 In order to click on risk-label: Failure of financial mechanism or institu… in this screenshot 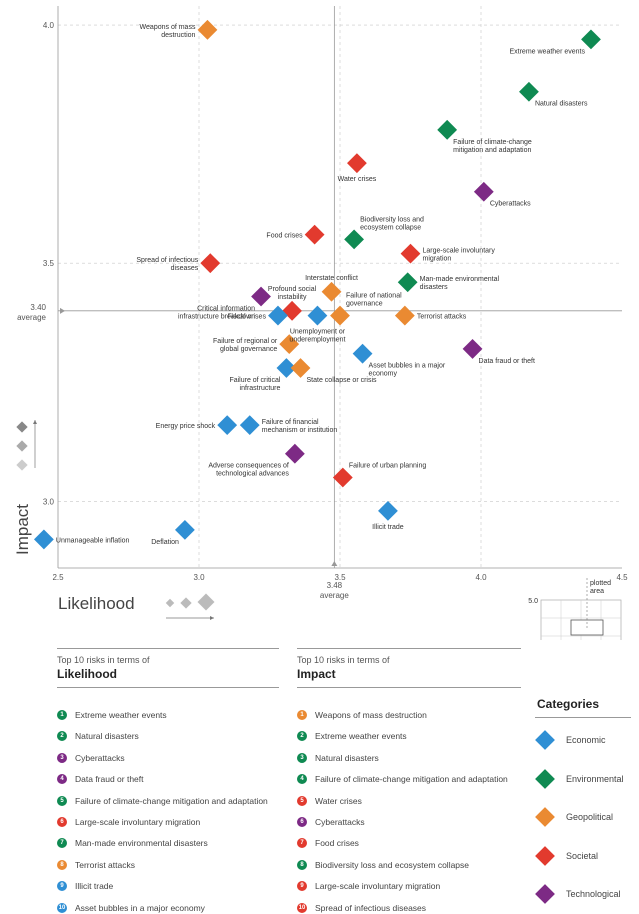, I will do `click(300, 426)`.